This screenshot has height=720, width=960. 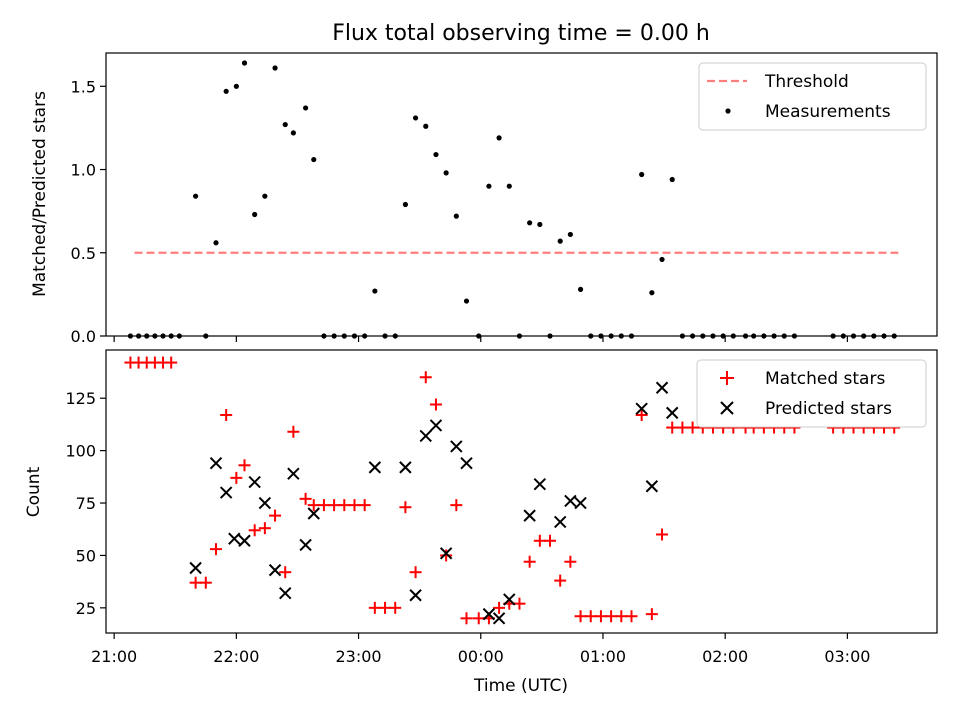 What do you see at coordinates (40, 194) in the screenshot?
I see `top-y-axis-label: Matched/Predicted stars` at bounding box center [40, 194].